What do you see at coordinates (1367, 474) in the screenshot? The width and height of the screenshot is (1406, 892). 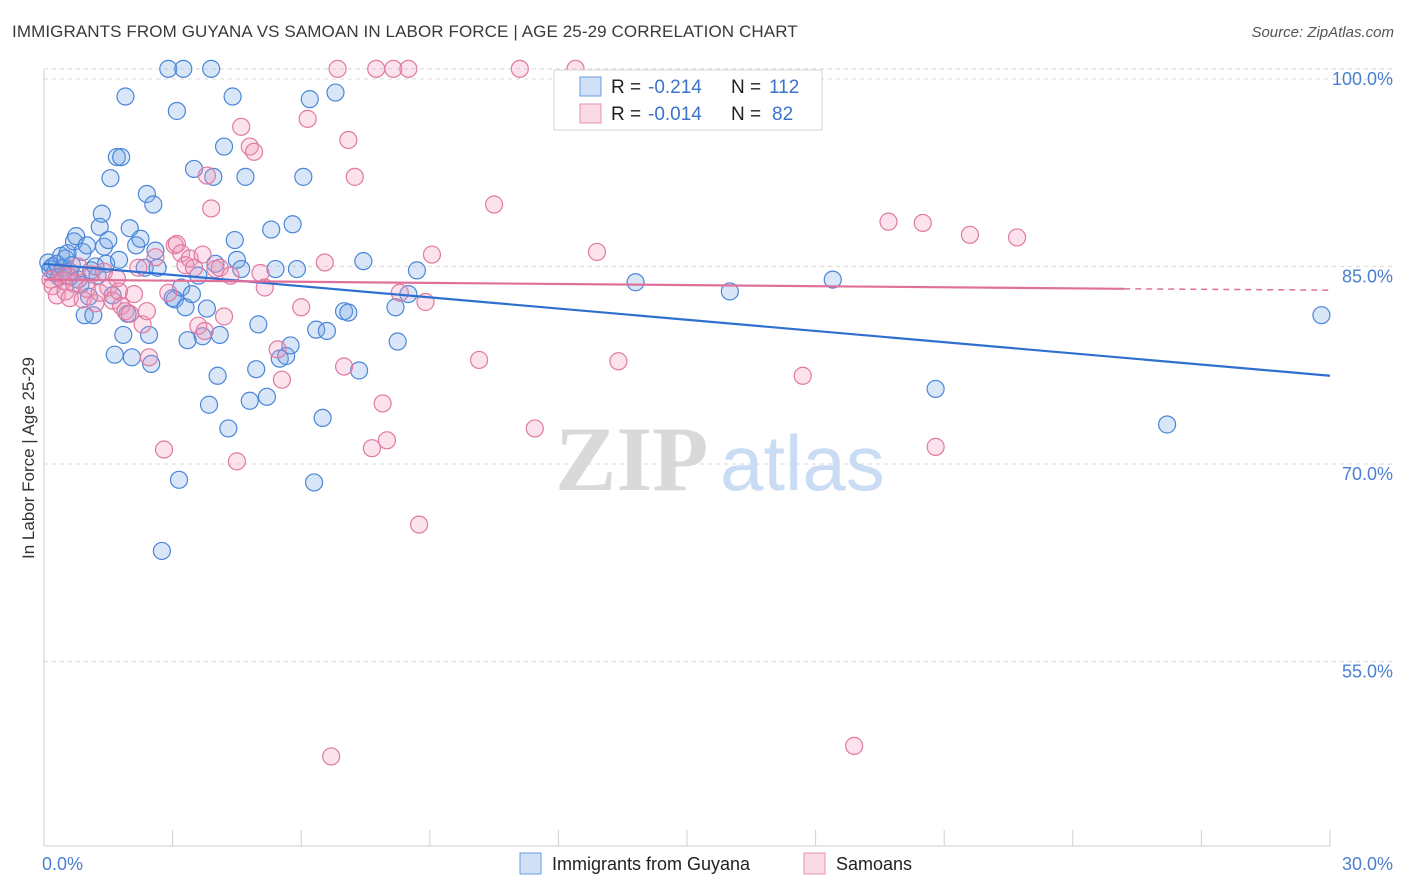 I see `y-tick-label-70: 70.0%` at bounding box center [1367, 474].